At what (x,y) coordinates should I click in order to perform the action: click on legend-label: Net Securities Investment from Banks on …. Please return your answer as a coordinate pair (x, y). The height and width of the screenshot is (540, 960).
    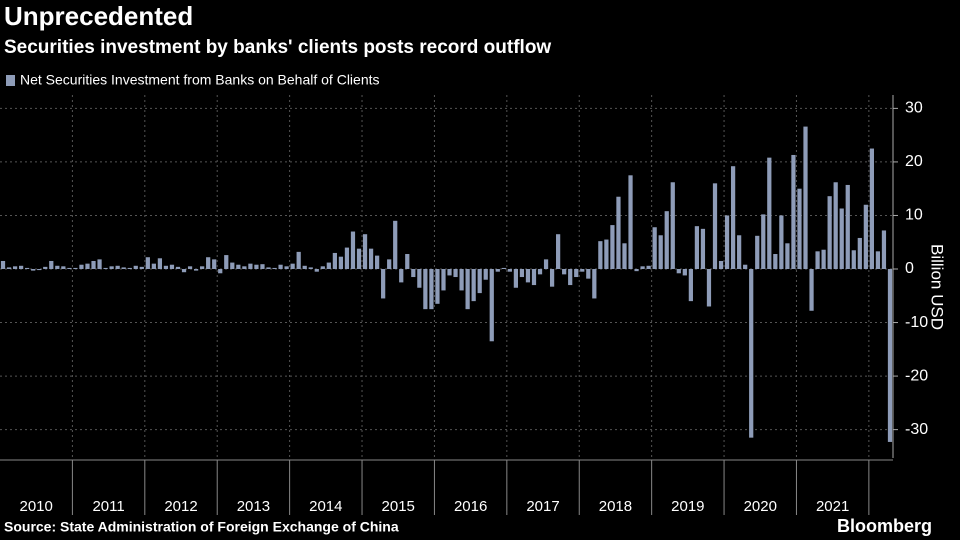
    Looking at the image, I should click on (200, 80).